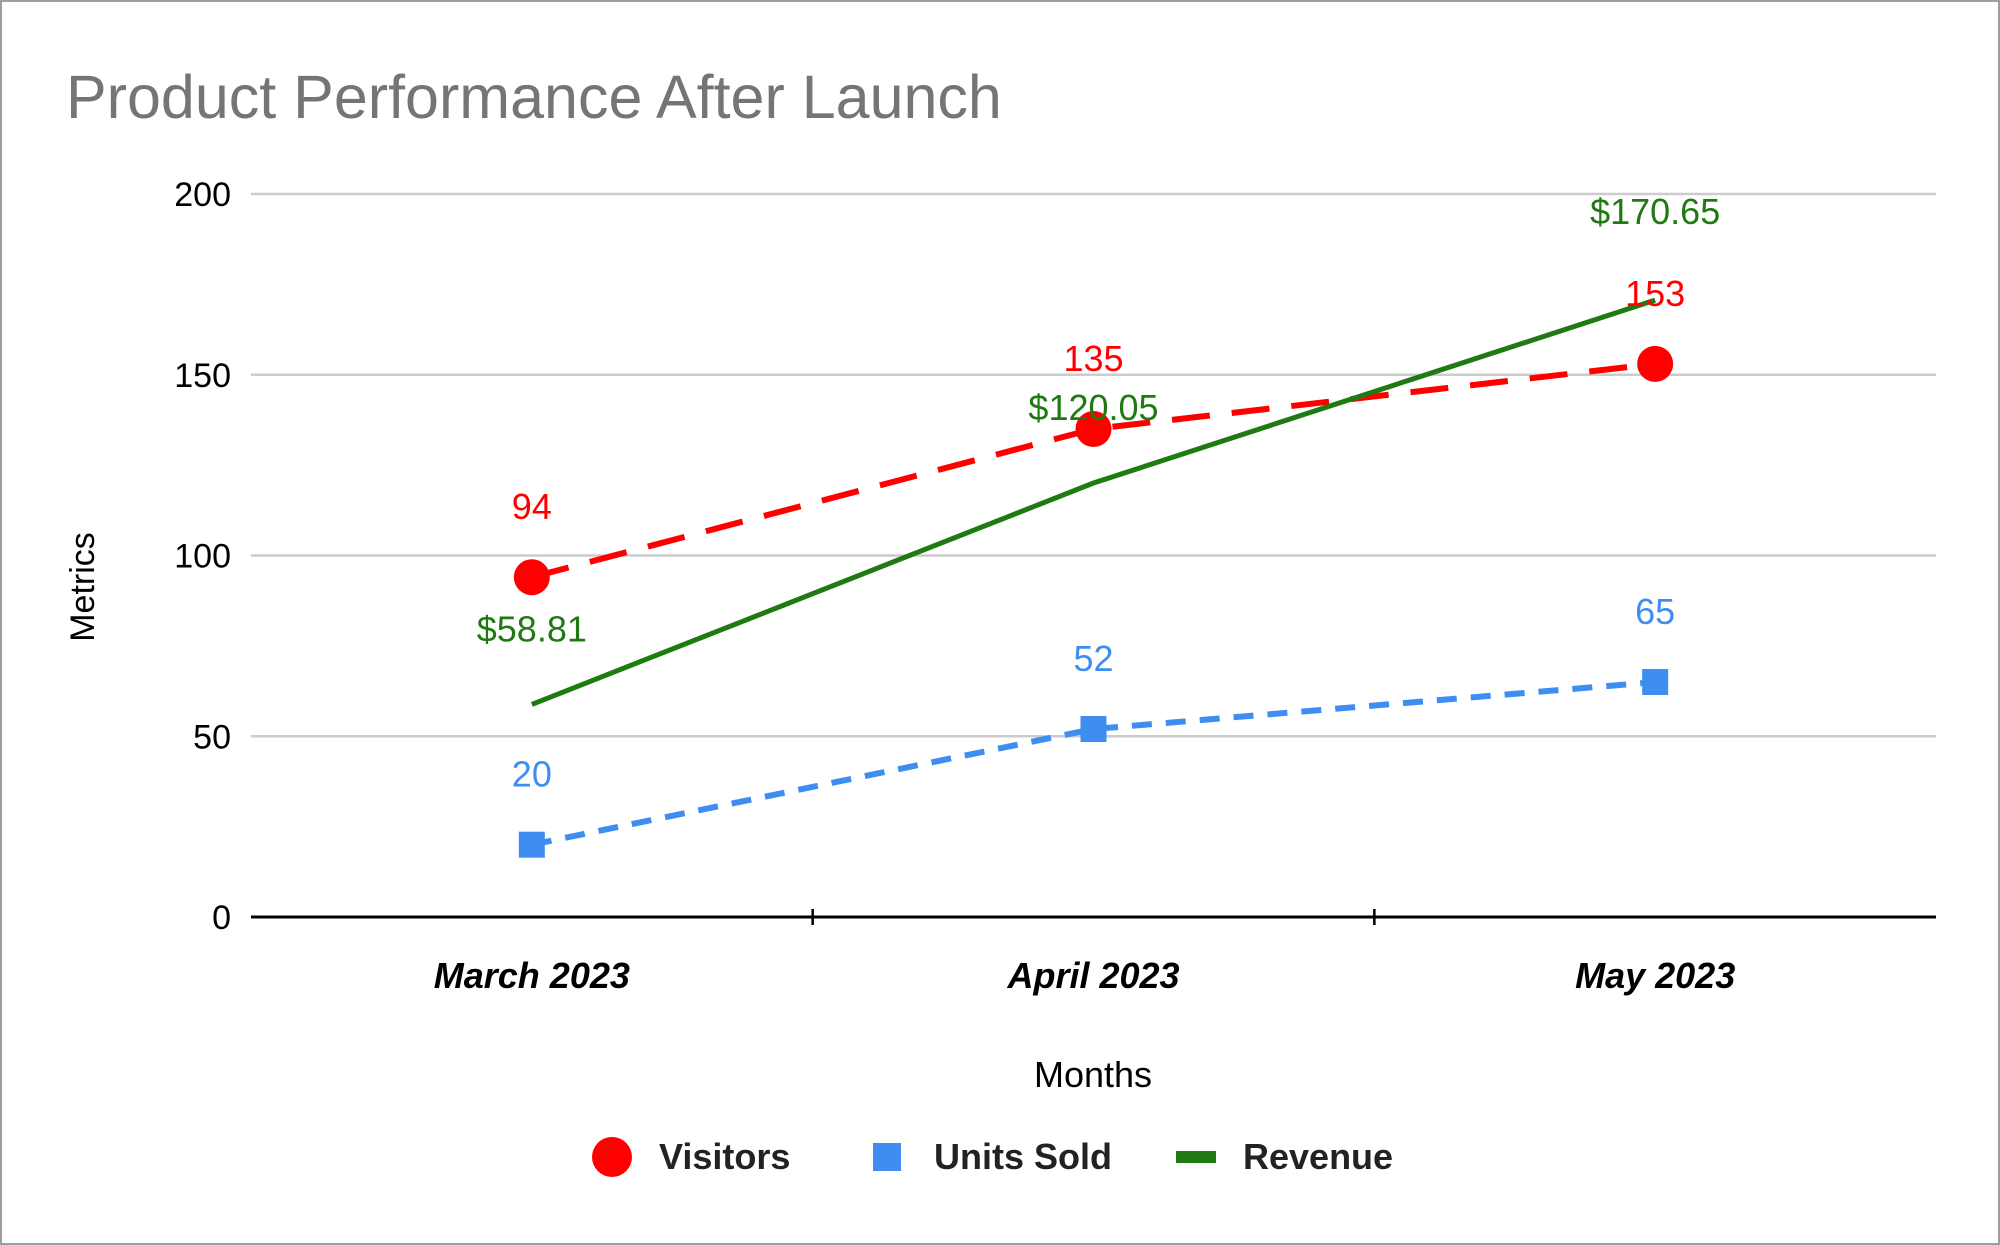  Describe the element at coordinates (1093, 658) in the screenshot. I see `data-label: 52` at that location.